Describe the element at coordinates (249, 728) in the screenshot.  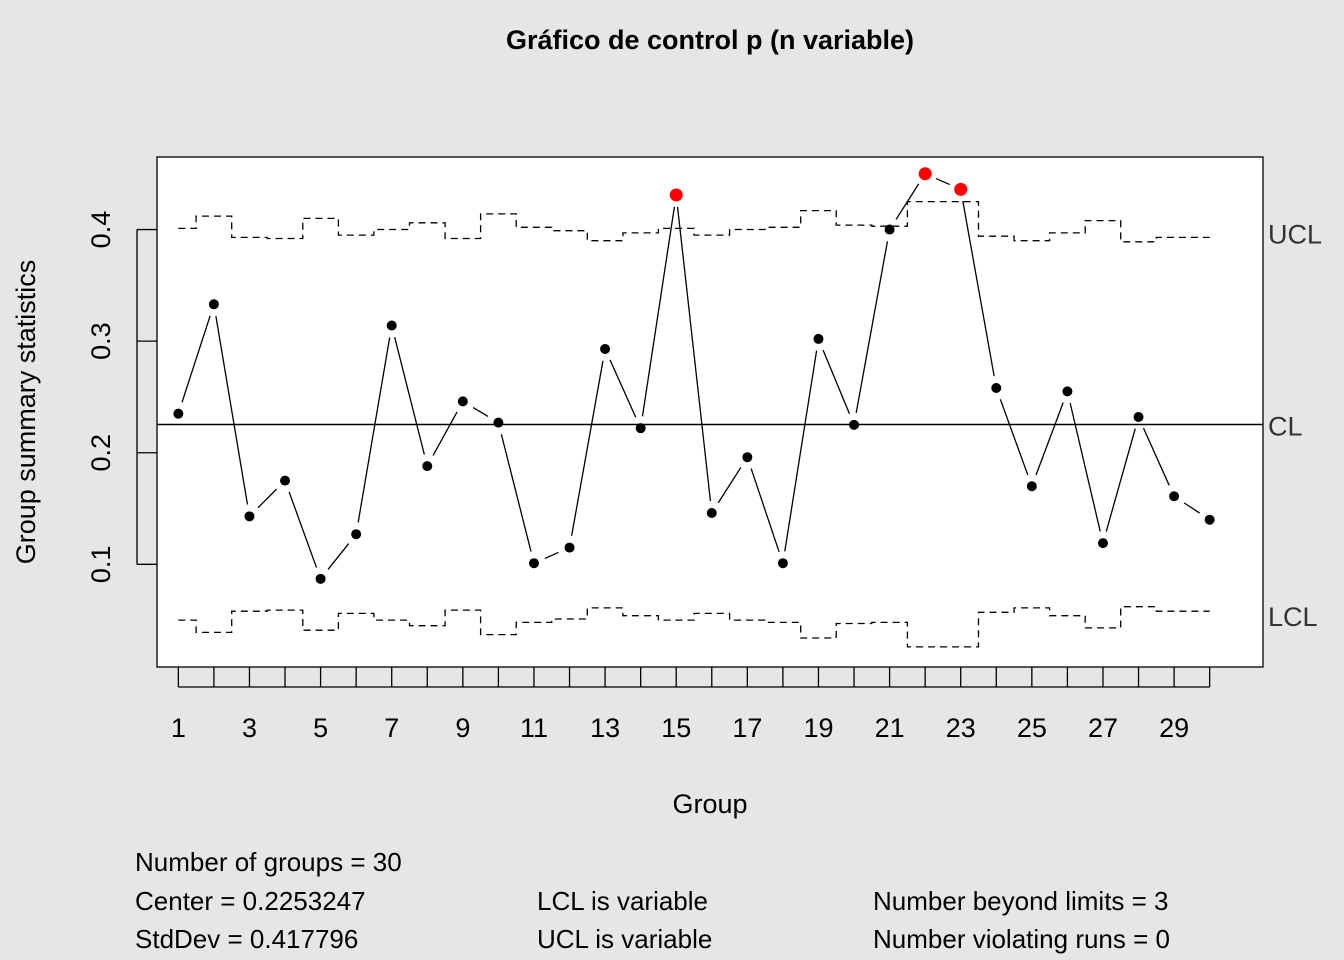
I see `x-tick-label: 3` at that location.